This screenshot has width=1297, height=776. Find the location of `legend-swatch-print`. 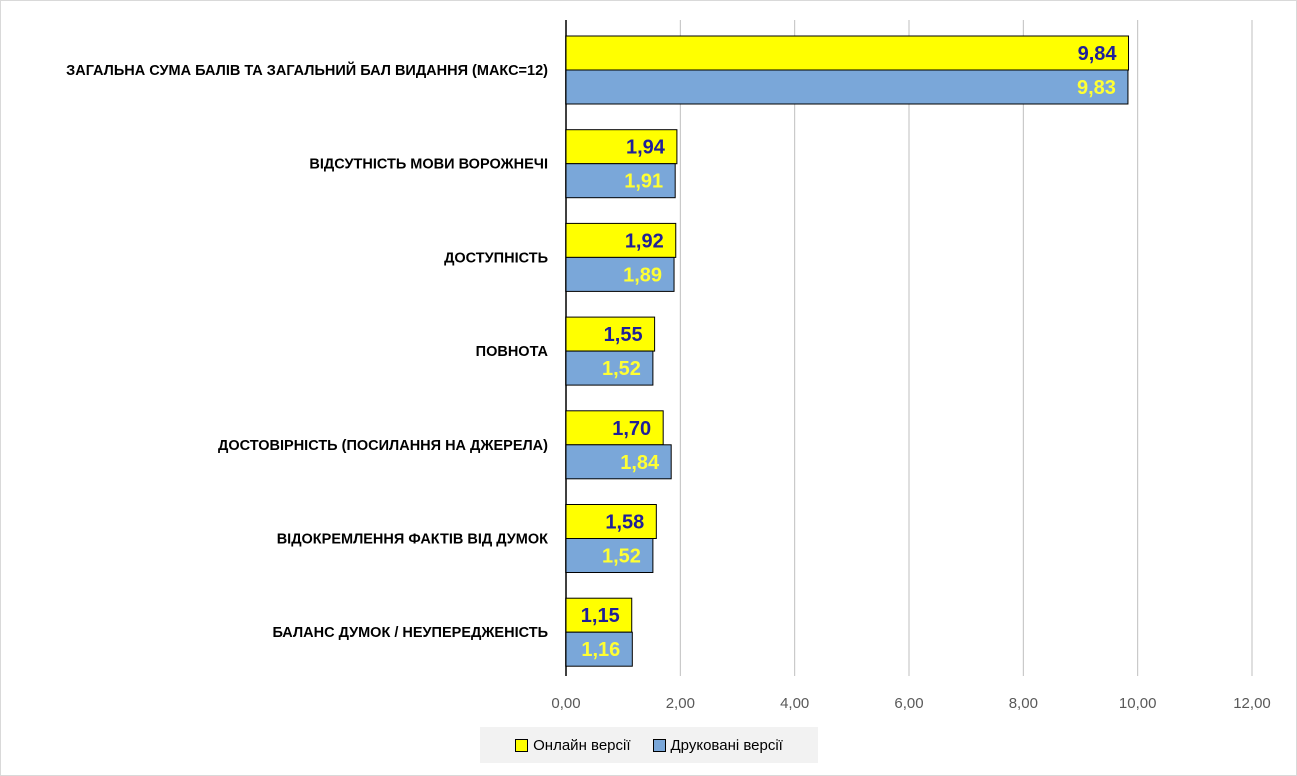

legend-swatch-print is located at coordinates (659, 745).